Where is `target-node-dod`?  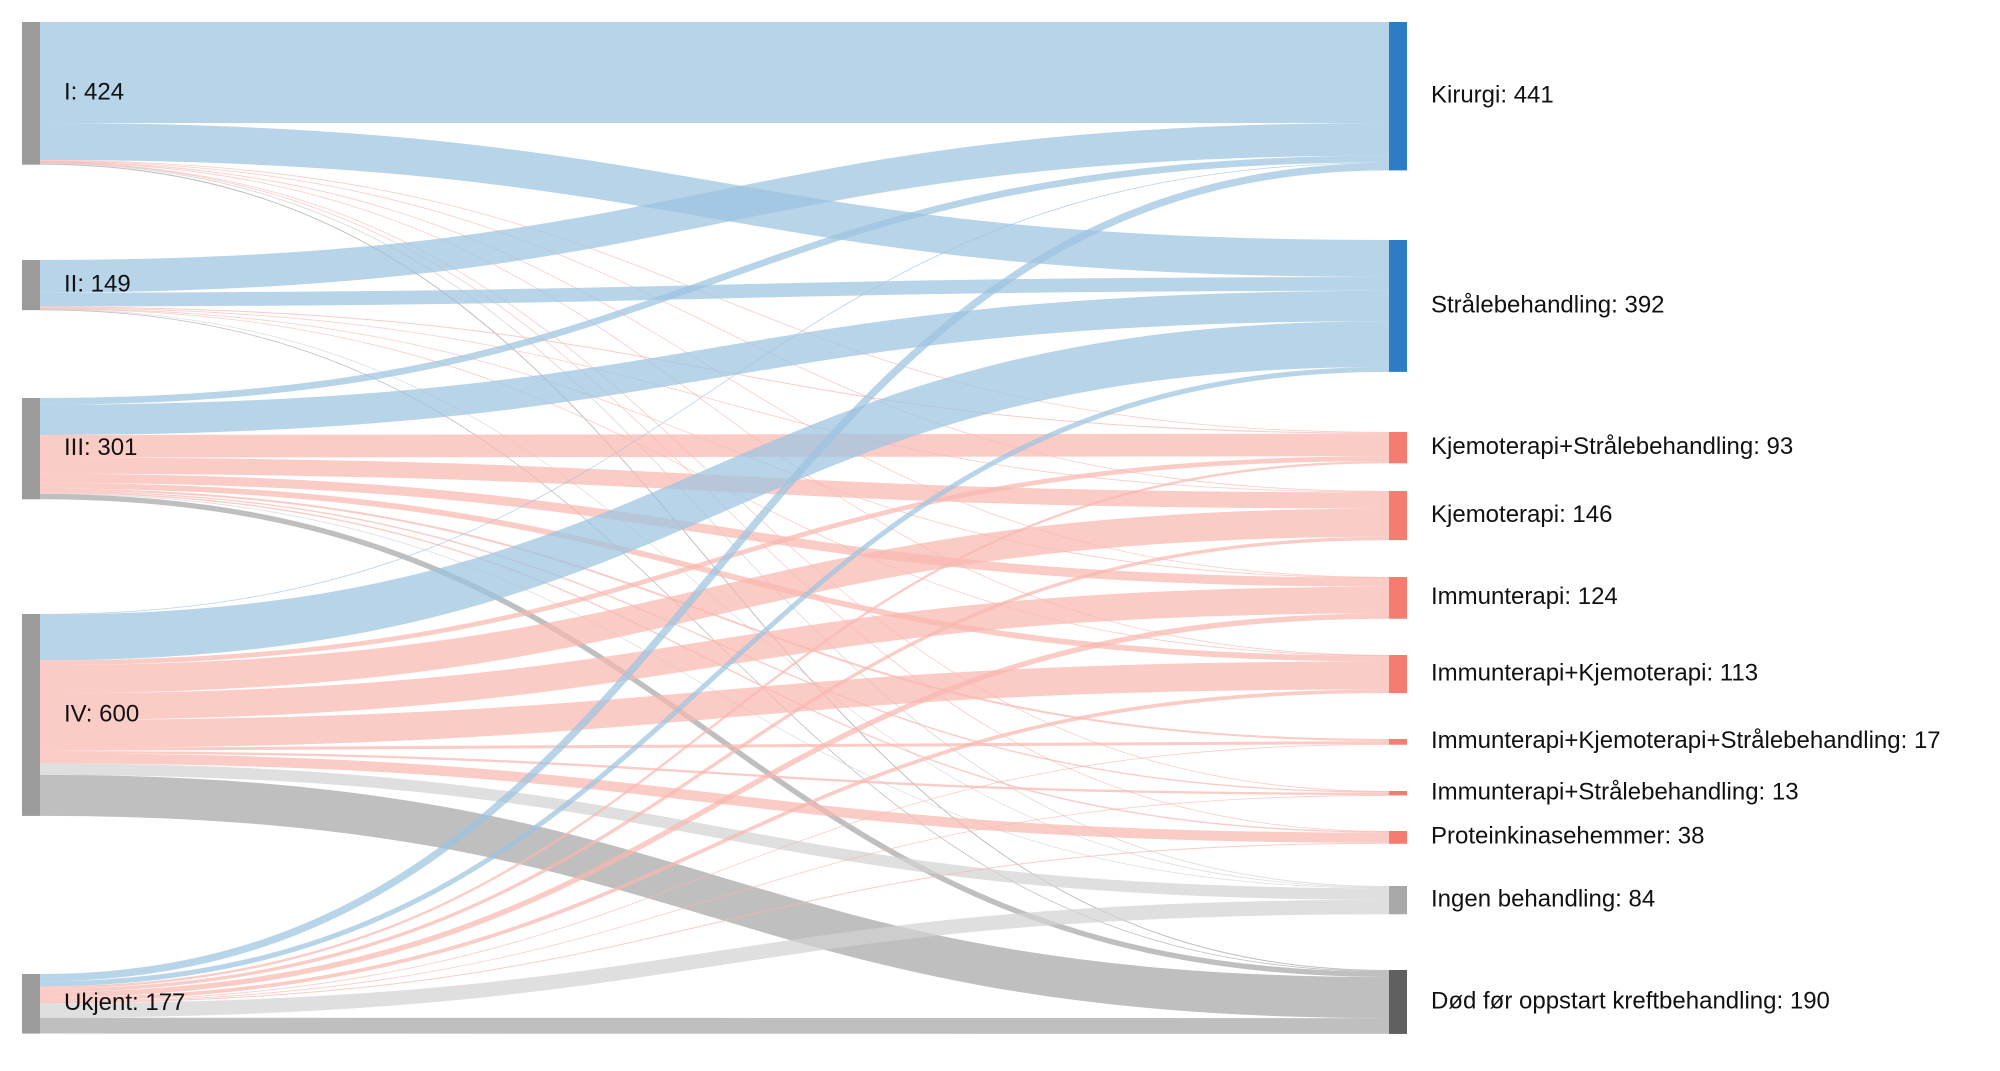
target-node-dod is located at coordinates (1398, 1002).